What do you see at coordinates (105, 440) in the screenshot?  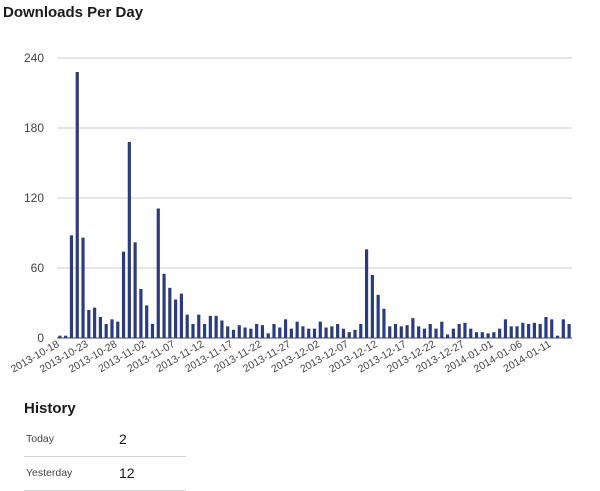 I see `history-row-today: Today 2` at bounding box center [105, 440].